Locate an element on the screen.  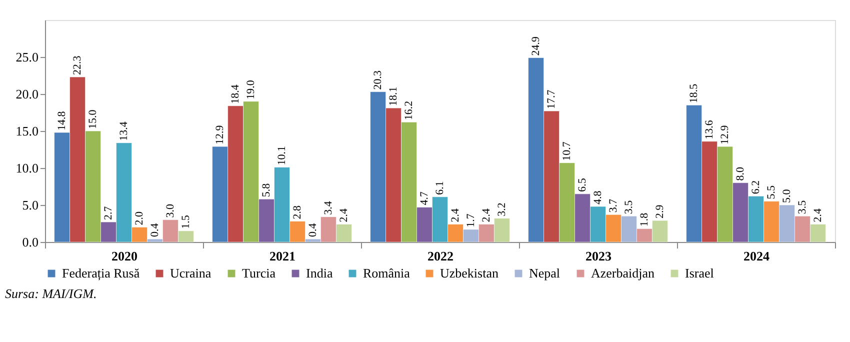
data-label: 18.5 is located at coordinates (694, 93).